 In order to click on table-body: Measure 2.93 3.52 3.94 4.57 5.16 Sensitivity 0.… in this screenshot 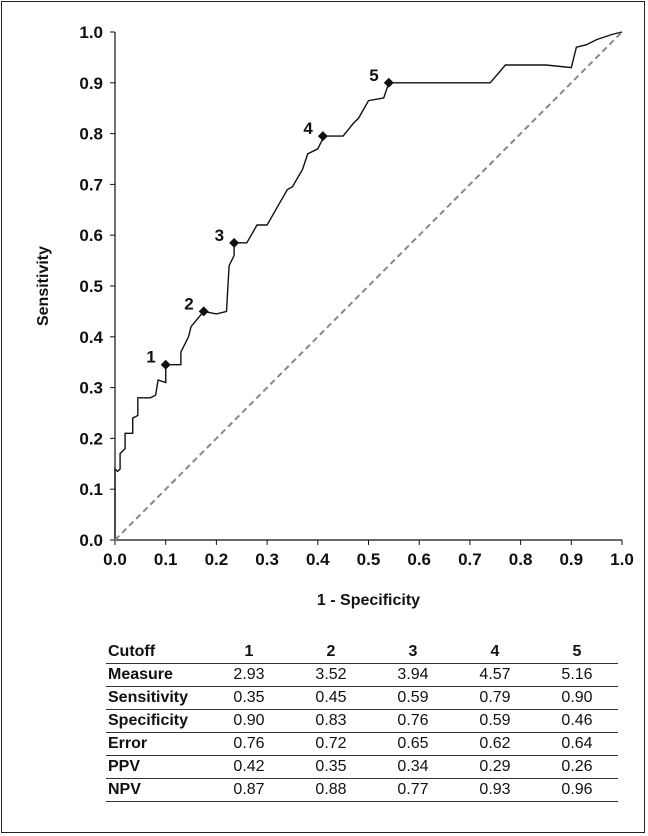, I will do `click(362, 732)`.